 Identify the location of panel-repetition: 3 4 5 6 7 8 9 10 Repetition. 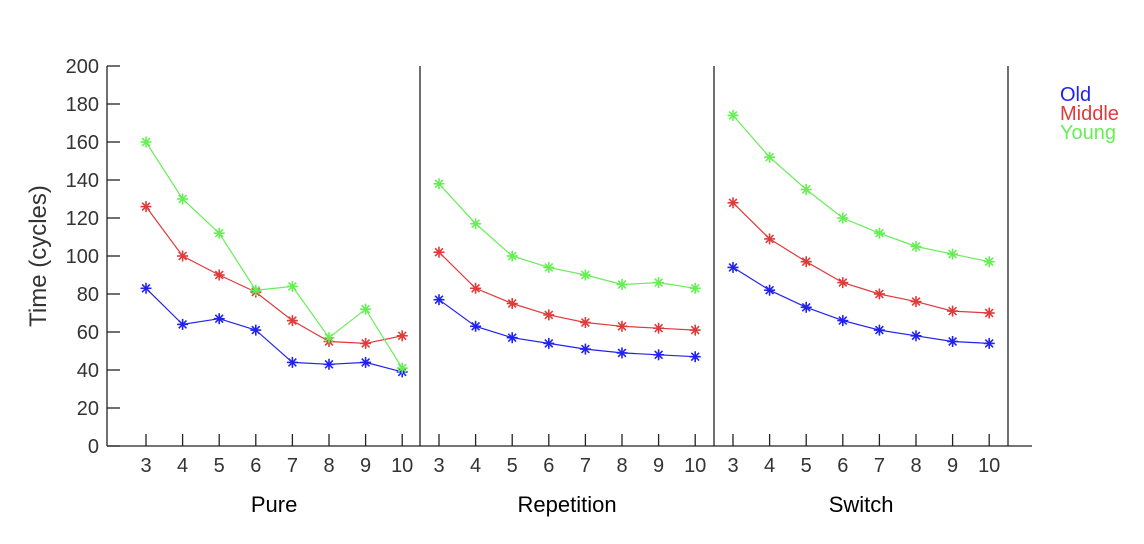
(569, 347).